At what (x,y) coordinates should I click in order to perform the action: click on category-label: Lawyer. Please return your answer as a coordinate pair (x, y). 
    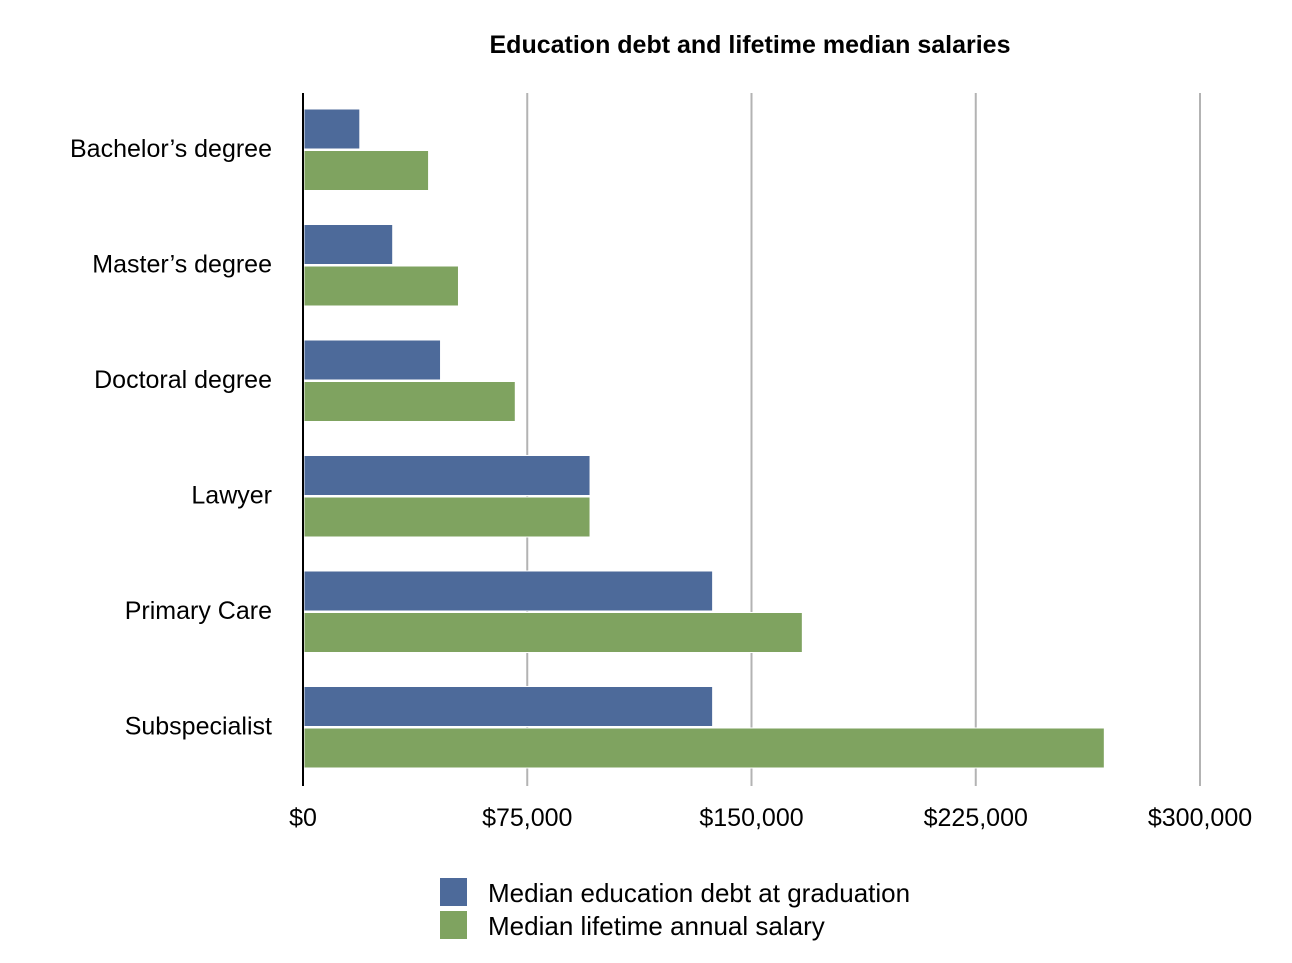
    Looking at the image, I should click on (231, 496).